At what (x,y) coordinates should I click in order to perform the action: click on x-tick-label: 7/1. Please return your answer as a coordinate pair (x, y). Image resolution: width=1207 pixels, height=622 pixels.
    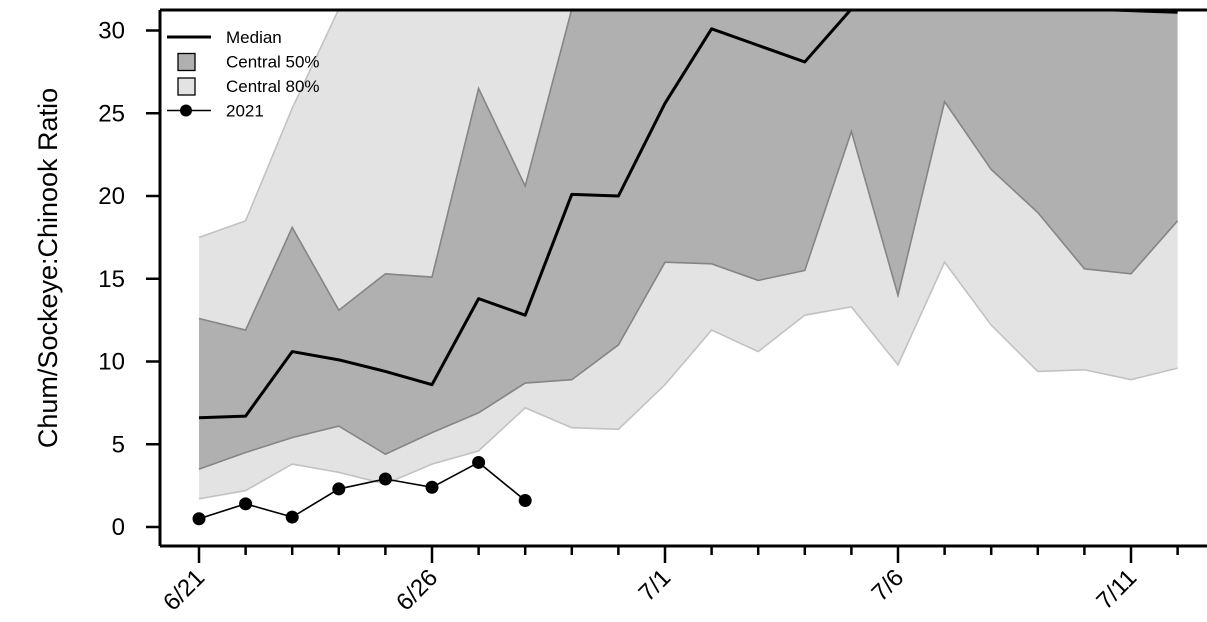
    Looking at the image, I should click on (655, 585).